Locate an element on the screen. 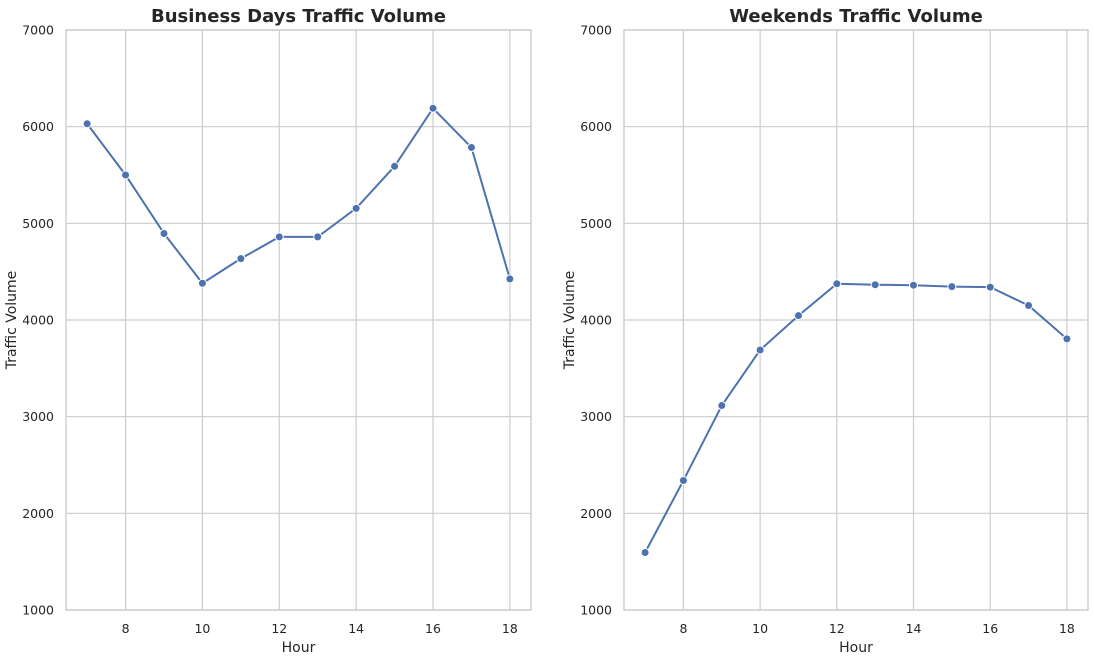  series-line is located at coordinates (298, 196).